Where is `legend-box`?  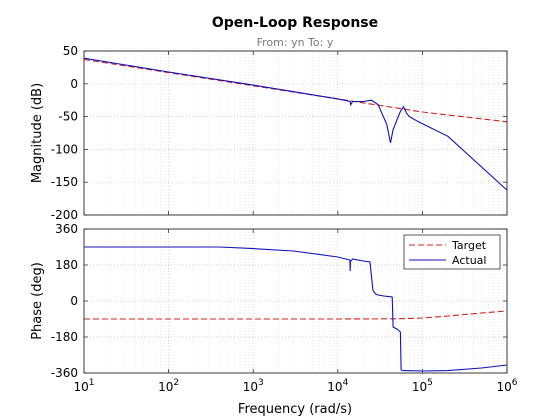
legend-box is located at coordinates (452, 252).